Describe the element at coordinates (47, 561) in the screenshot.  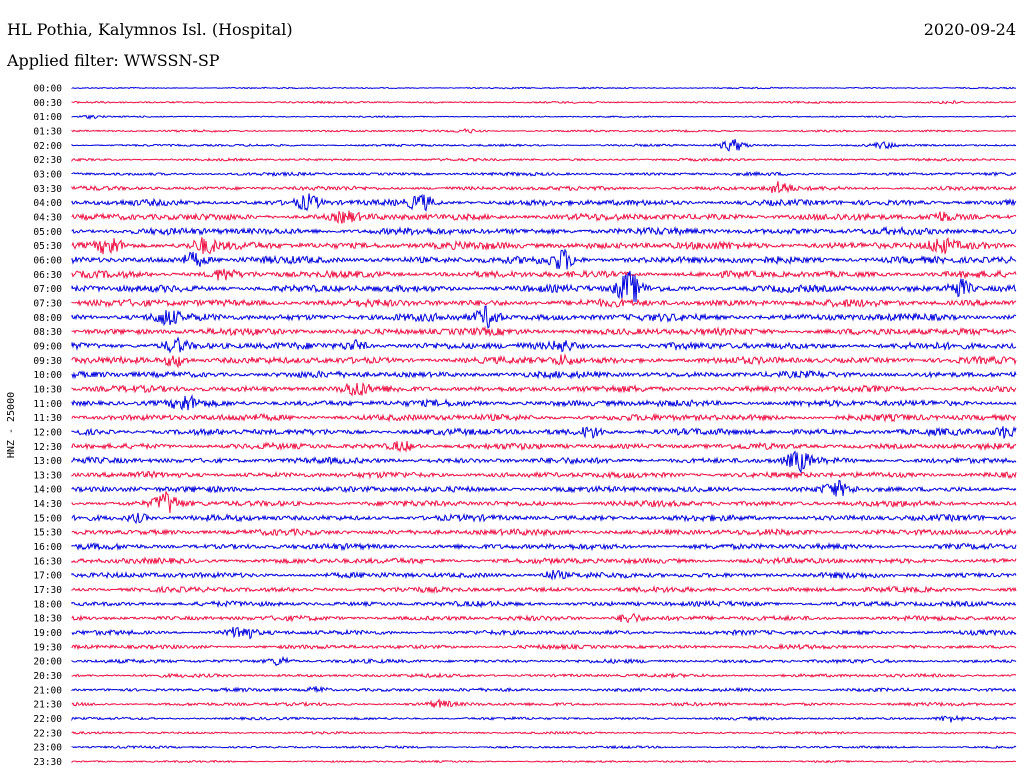
I see `row-label: 16:30` at that location.